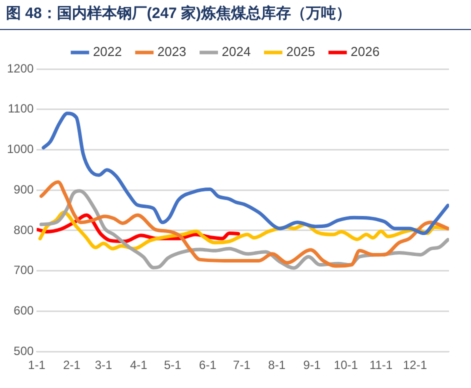 This screenshot has width=471, height=388. What do you see at coordinates (415, 365) in the screenshot?
I see `x-tick-label: 12-1` at bounding box center [415, 365].